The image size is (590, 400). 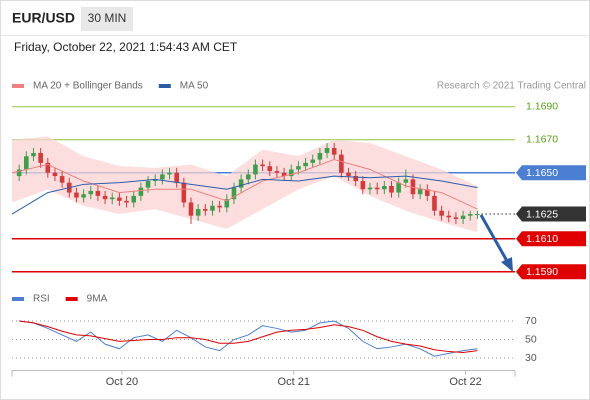 I want to click on legend-label: MA 50, so click(x=194, y=86).